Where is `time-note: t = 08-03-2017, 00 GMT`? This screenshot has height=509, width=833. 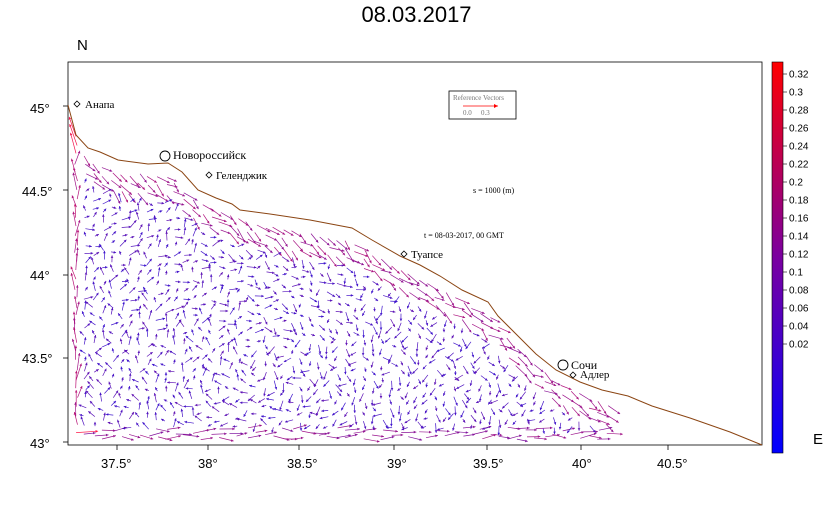 time-note: t = 08-03-2017, 00 GMT is located at coordinates (464, 235).